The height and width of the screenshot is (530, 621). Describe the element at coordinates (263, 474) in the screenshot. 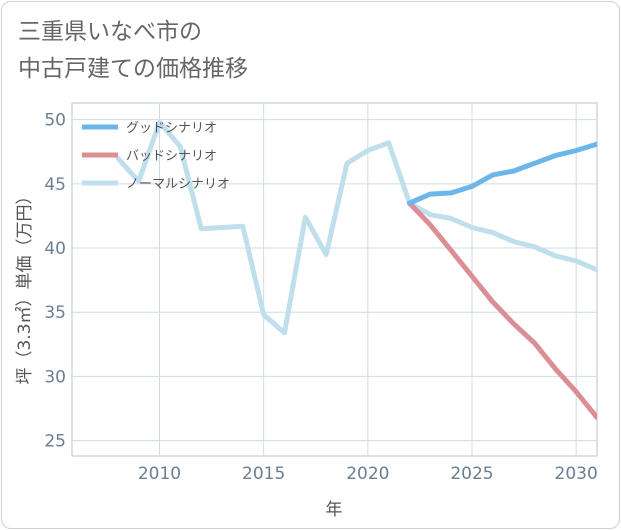

I see `x-tick-label: 2015` at that location.